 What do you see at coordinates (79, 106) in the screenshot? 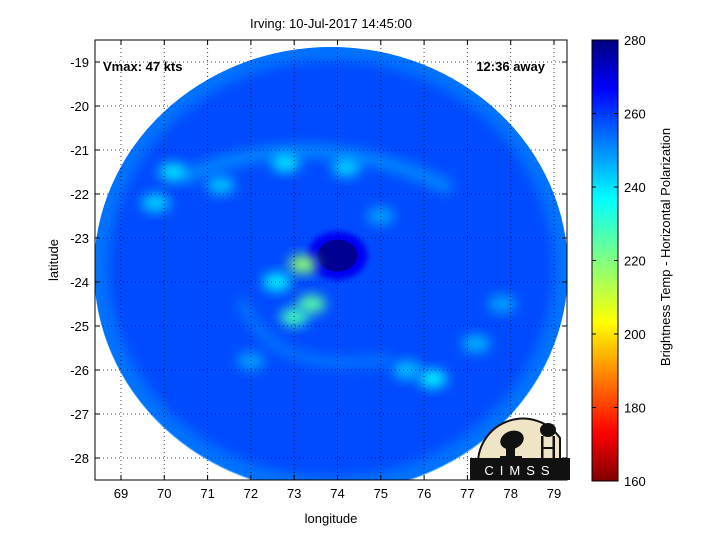
I see `y-tick-label--20: -20` at bounding box center [79, 106].